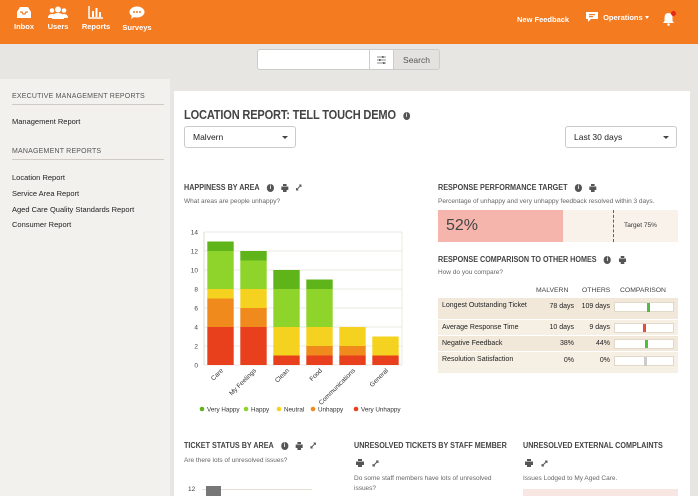 The width and height of the screenshot is (698, 496). Describe the element at coordinates (88, 104) in the screenshot. I see `sidebar-divider` at that location.